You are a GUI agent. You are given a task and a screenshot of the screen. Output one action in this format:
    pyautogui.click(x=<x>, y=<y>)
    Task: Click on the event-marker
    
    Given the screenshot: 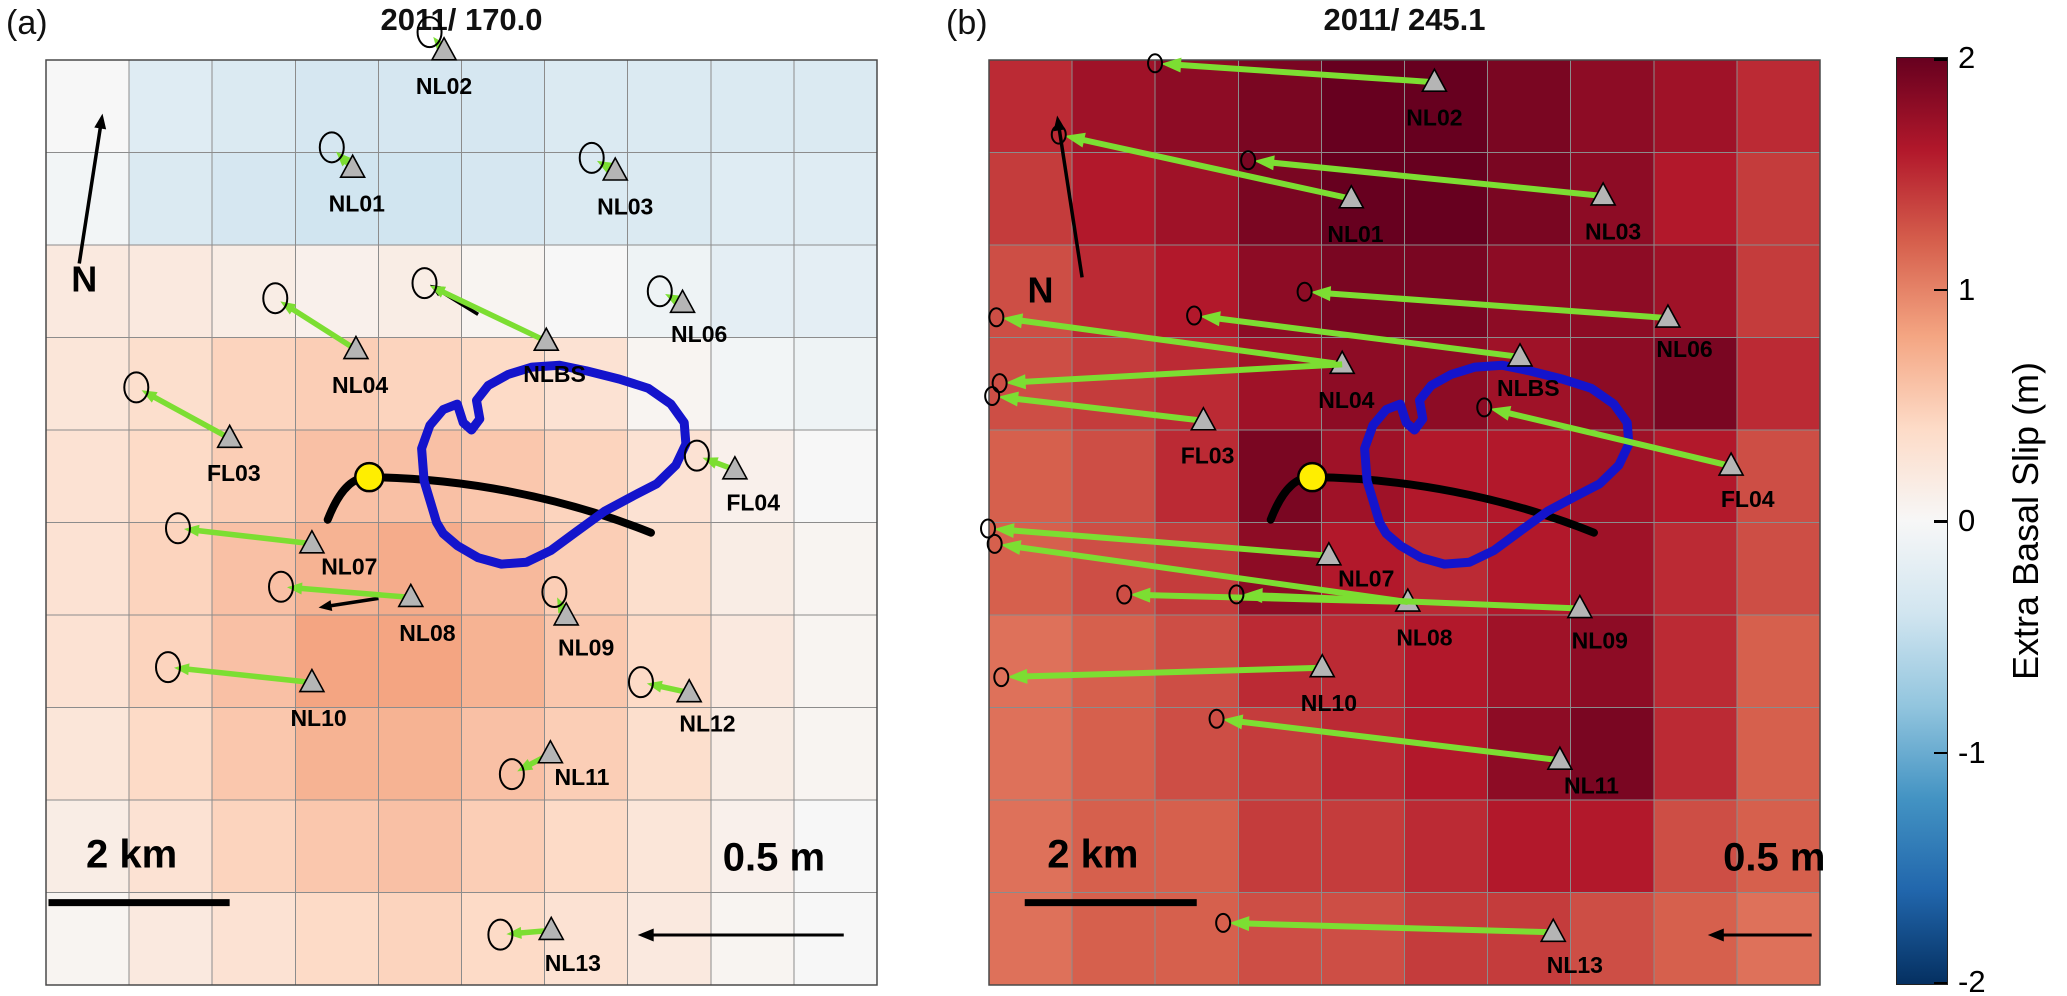 What is the action you would take?
    pyautogui.click(x=1312, y=477)
    